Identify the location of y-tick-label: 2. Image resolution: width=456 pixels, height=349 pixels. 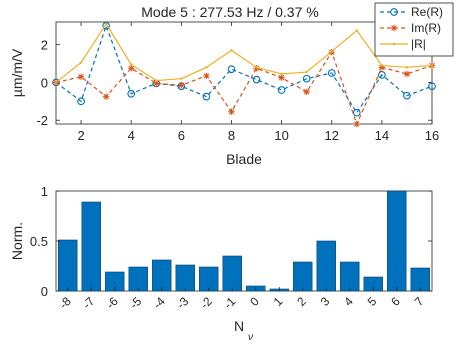
(44, 45).